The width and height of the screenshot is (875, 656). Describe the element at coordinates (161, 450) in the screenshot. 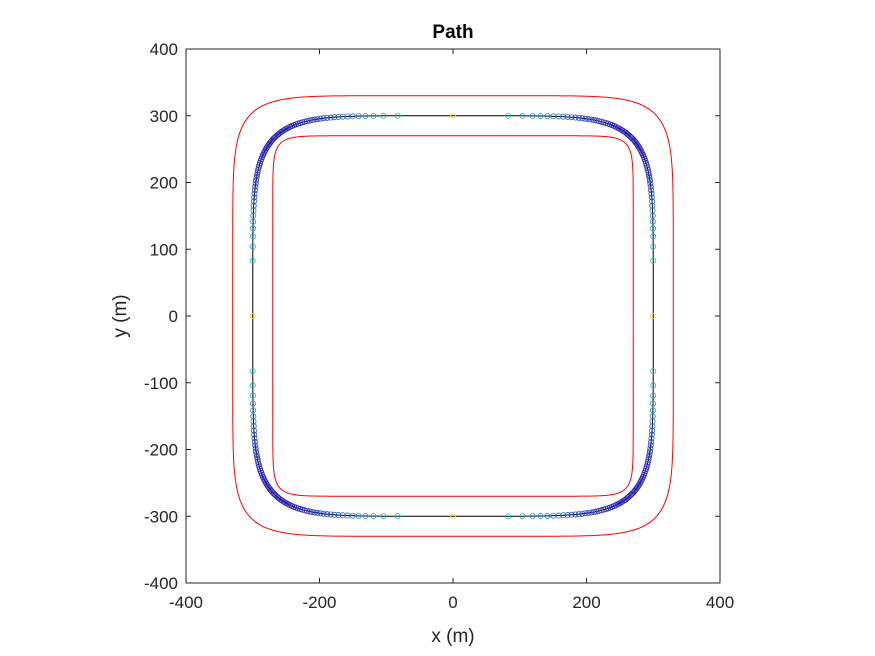

I see `y-tick-label: -200` at that location.